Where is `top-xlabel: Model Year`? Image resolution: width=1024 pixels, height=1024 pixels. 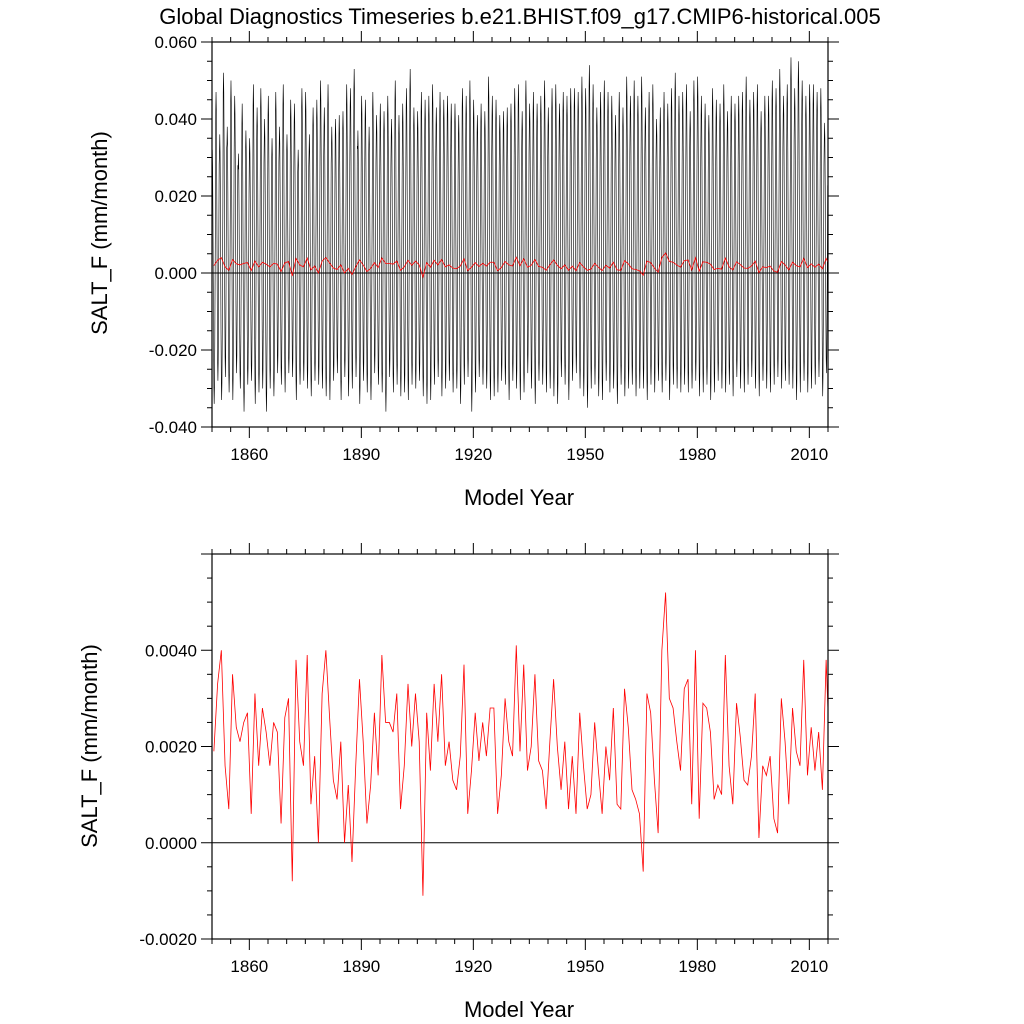 top-xlabel: Model Year is located at coordinates (519, 497).